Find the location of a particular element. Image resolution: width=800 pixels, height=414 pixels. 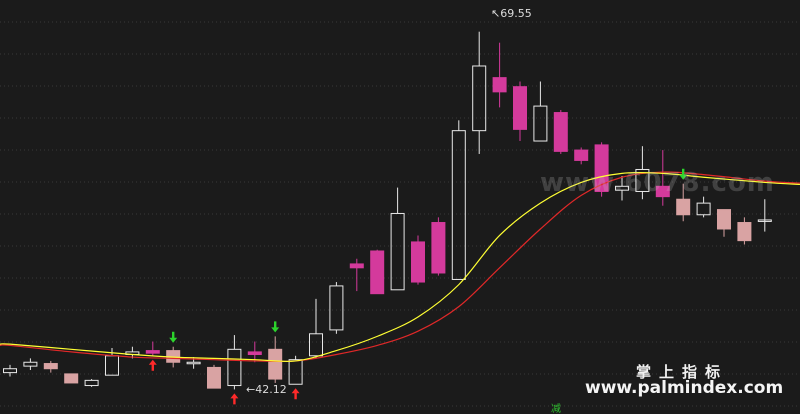

trough-price-label: ←42.12 is located at coordinates (266, 389).